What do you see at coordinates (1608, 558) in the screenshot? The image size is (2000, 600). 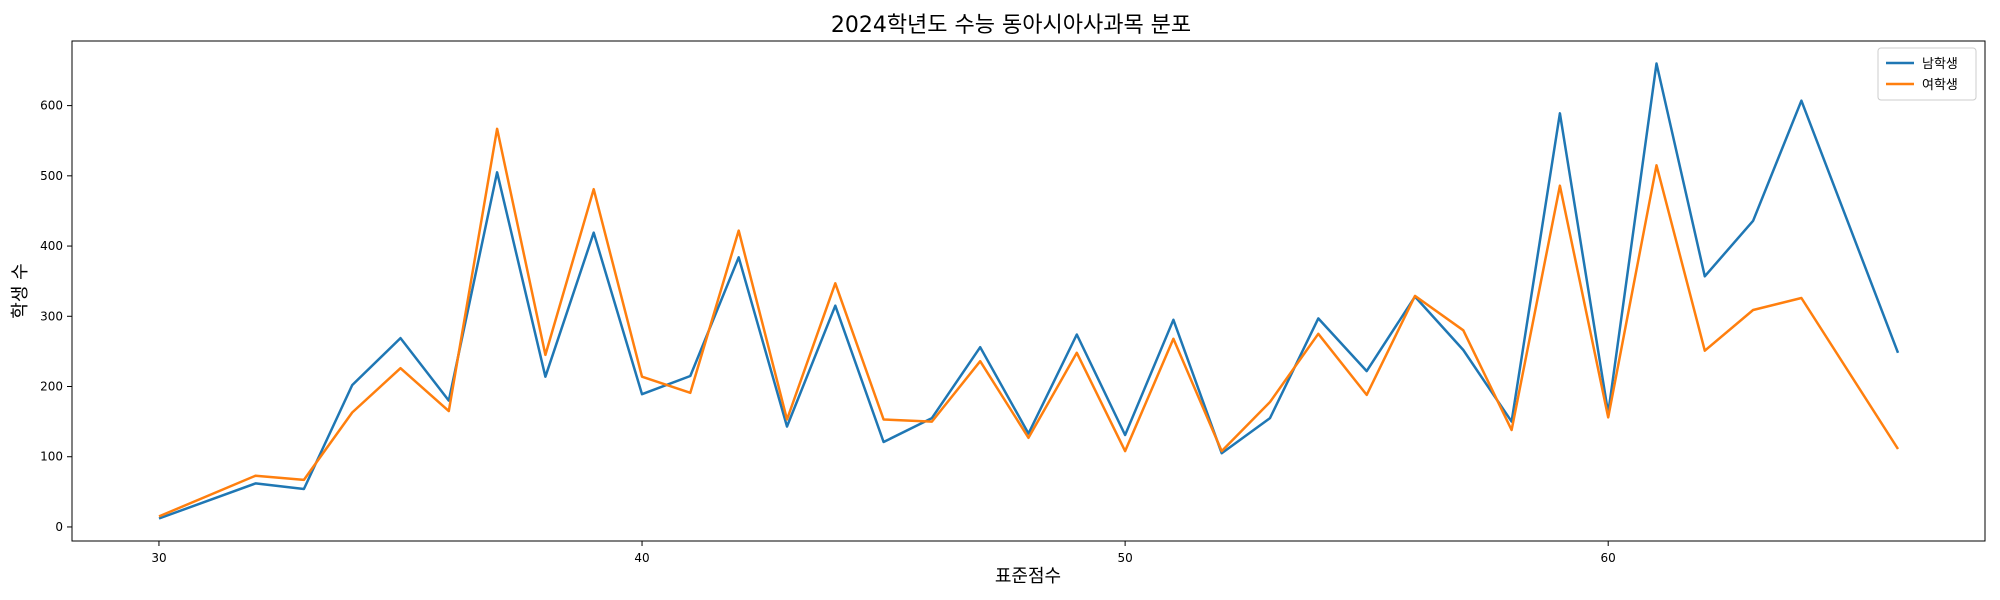 I see `x-tick-label: 60` at bounding box center [1608, 558].